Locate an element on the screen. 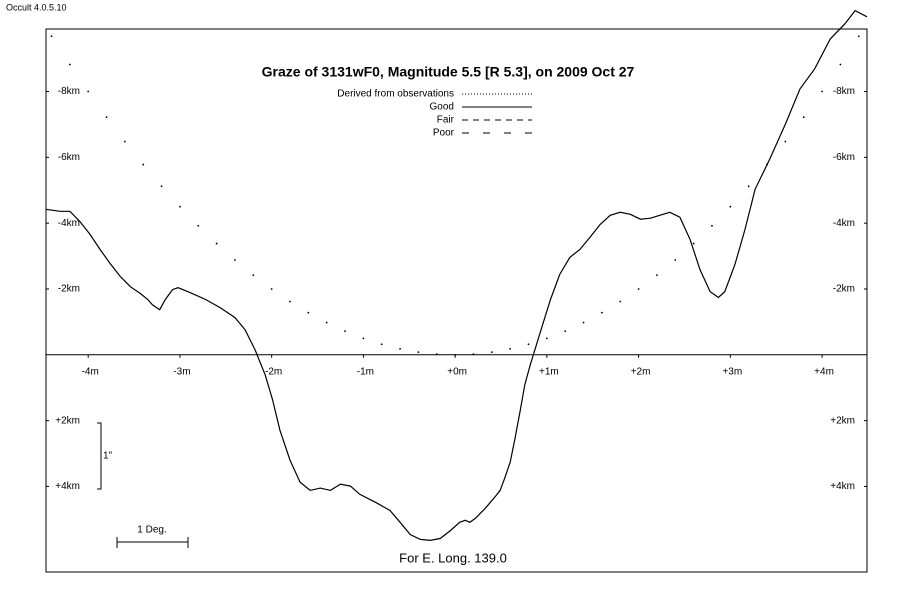 The height and width of the screenshot is (602, 913). y-tick-label-right: +4km is located at coordinates (842, 486).